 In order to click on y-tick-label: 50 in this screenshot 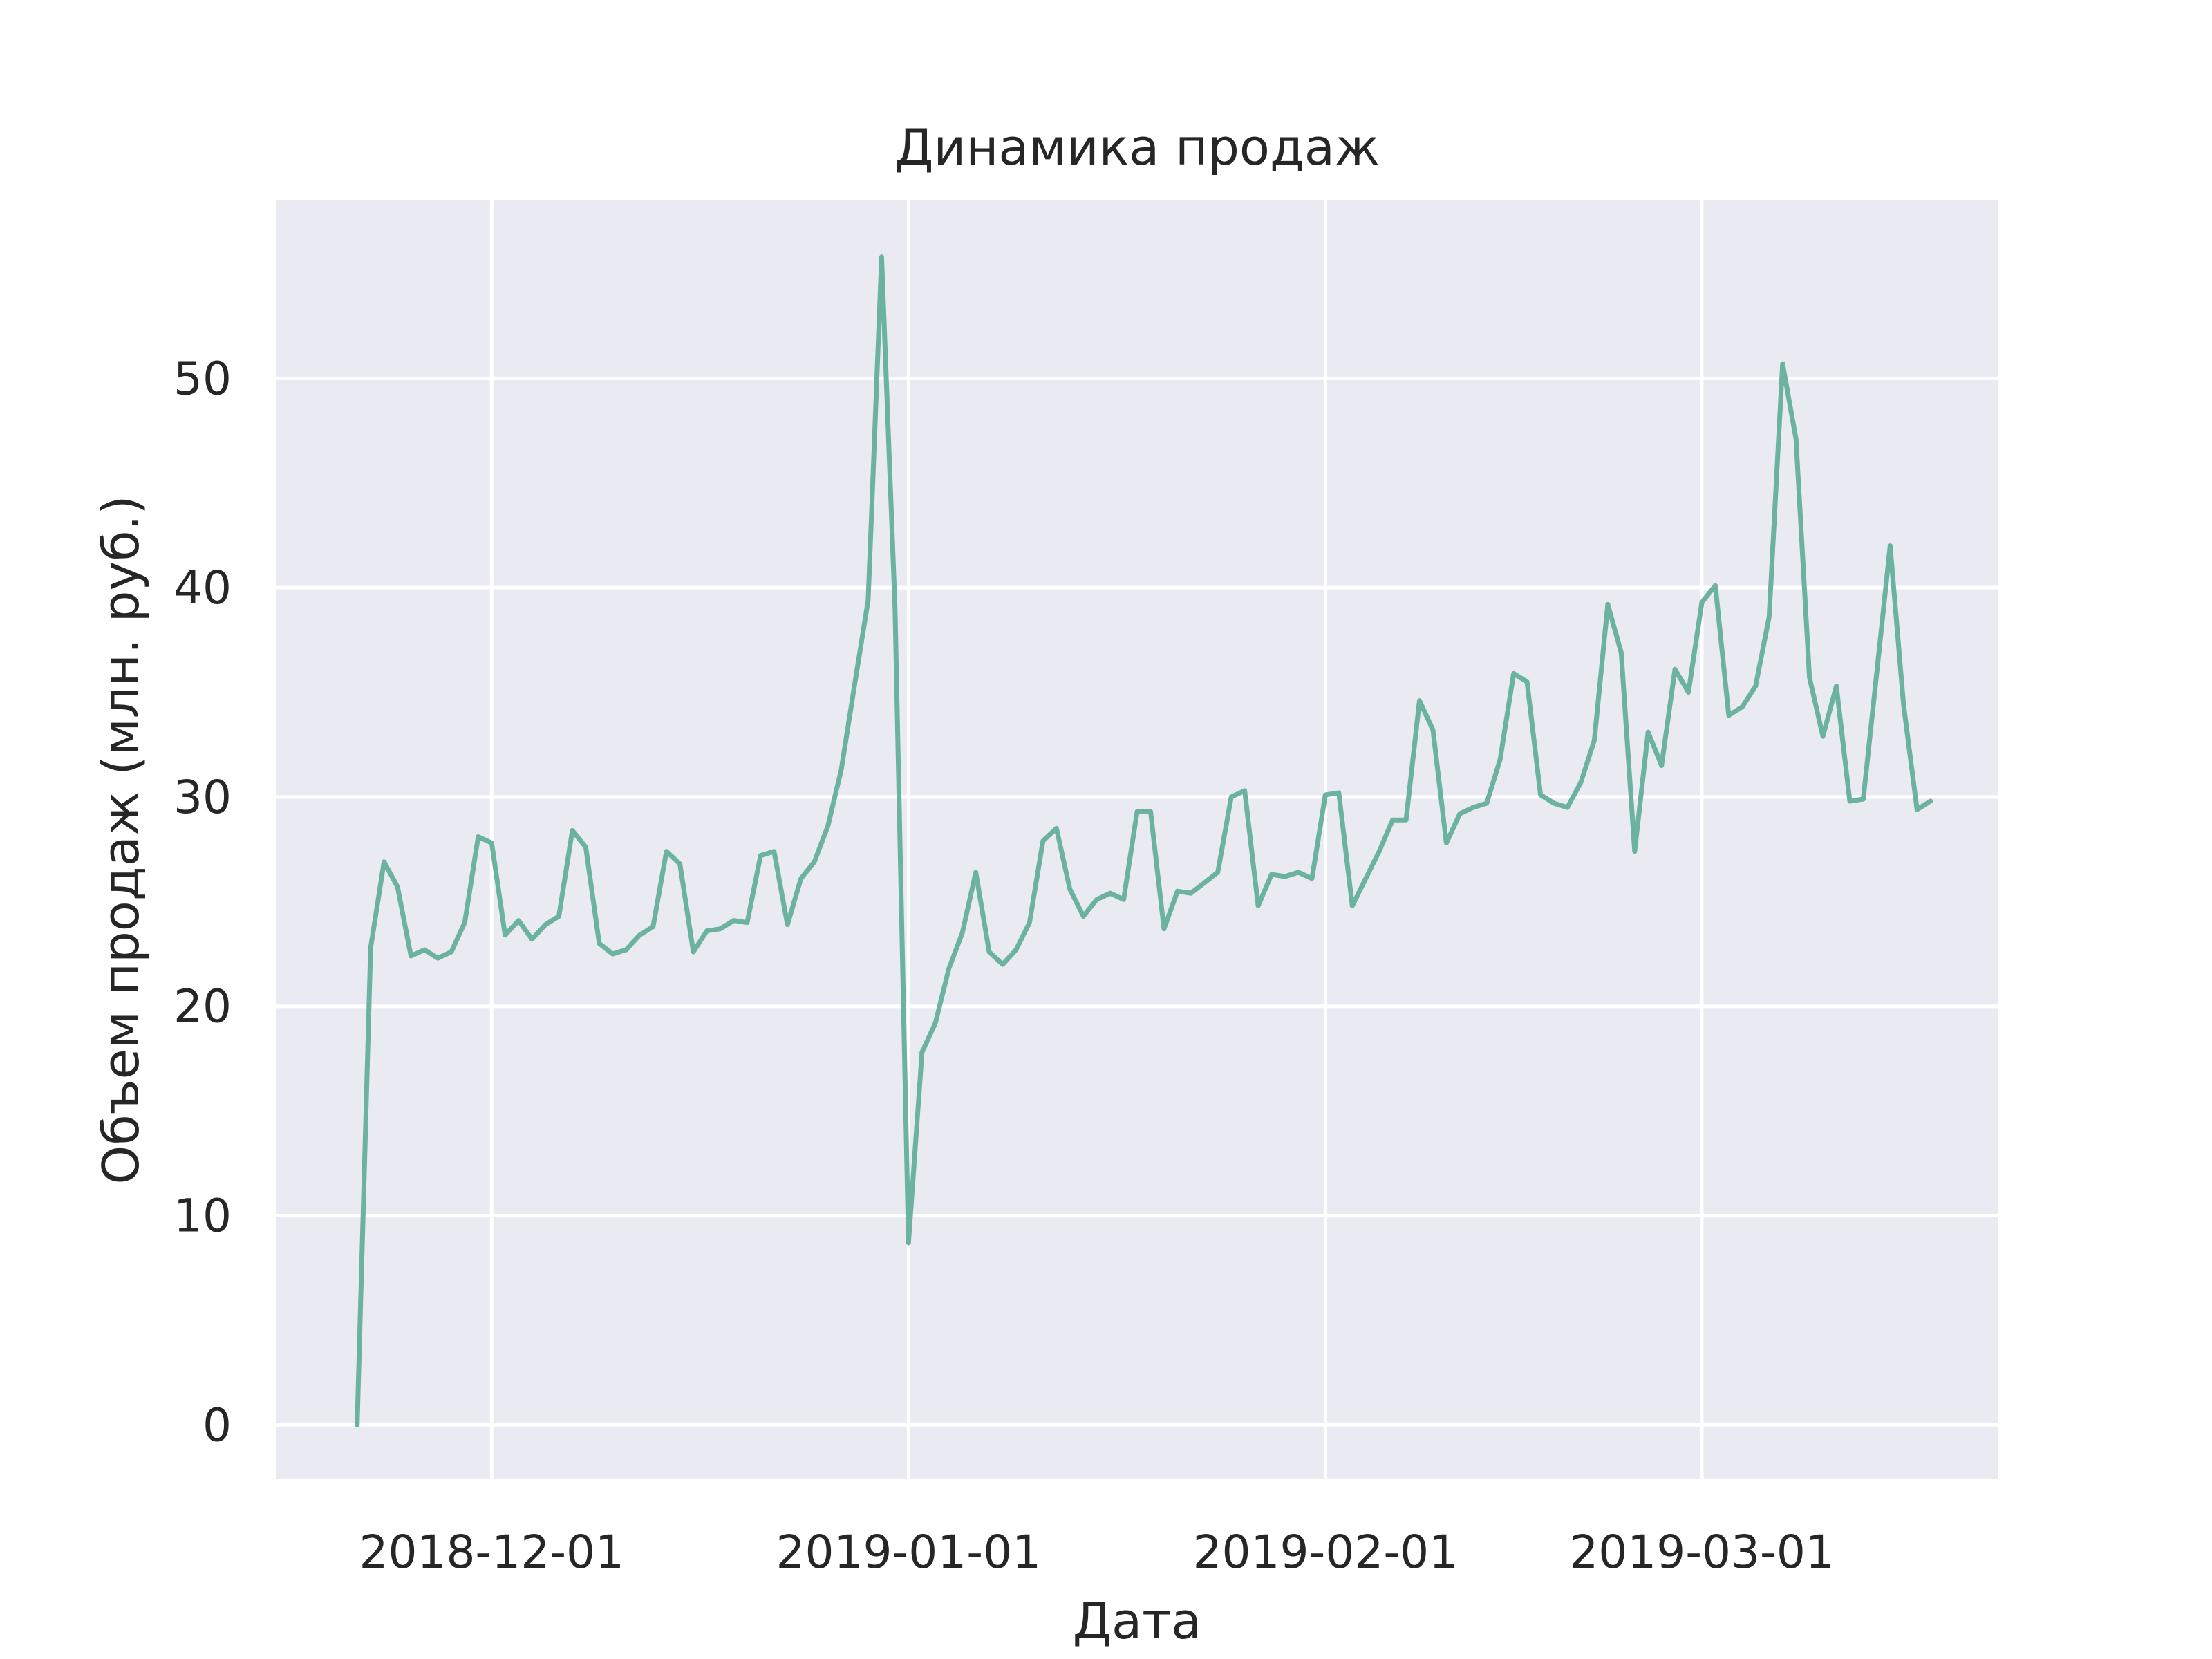, I will do `click(203, 378)`.